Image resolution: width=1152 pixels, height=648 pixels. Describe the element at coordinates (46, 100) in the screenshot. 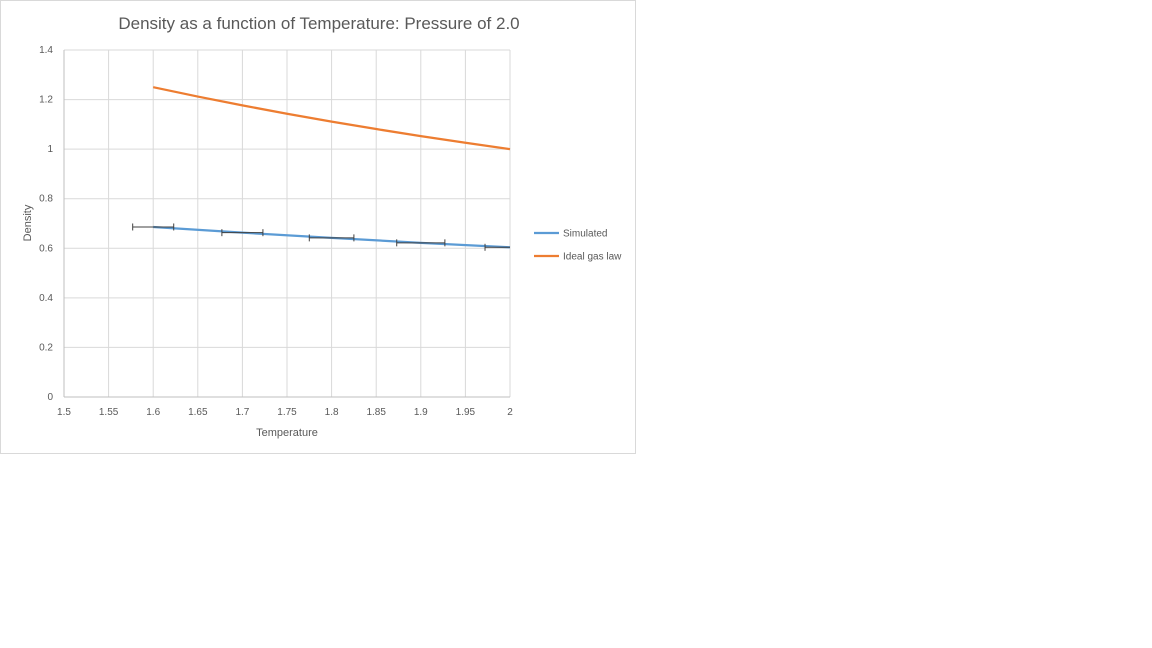

I see `y-tick-label: 1.2` at that location.